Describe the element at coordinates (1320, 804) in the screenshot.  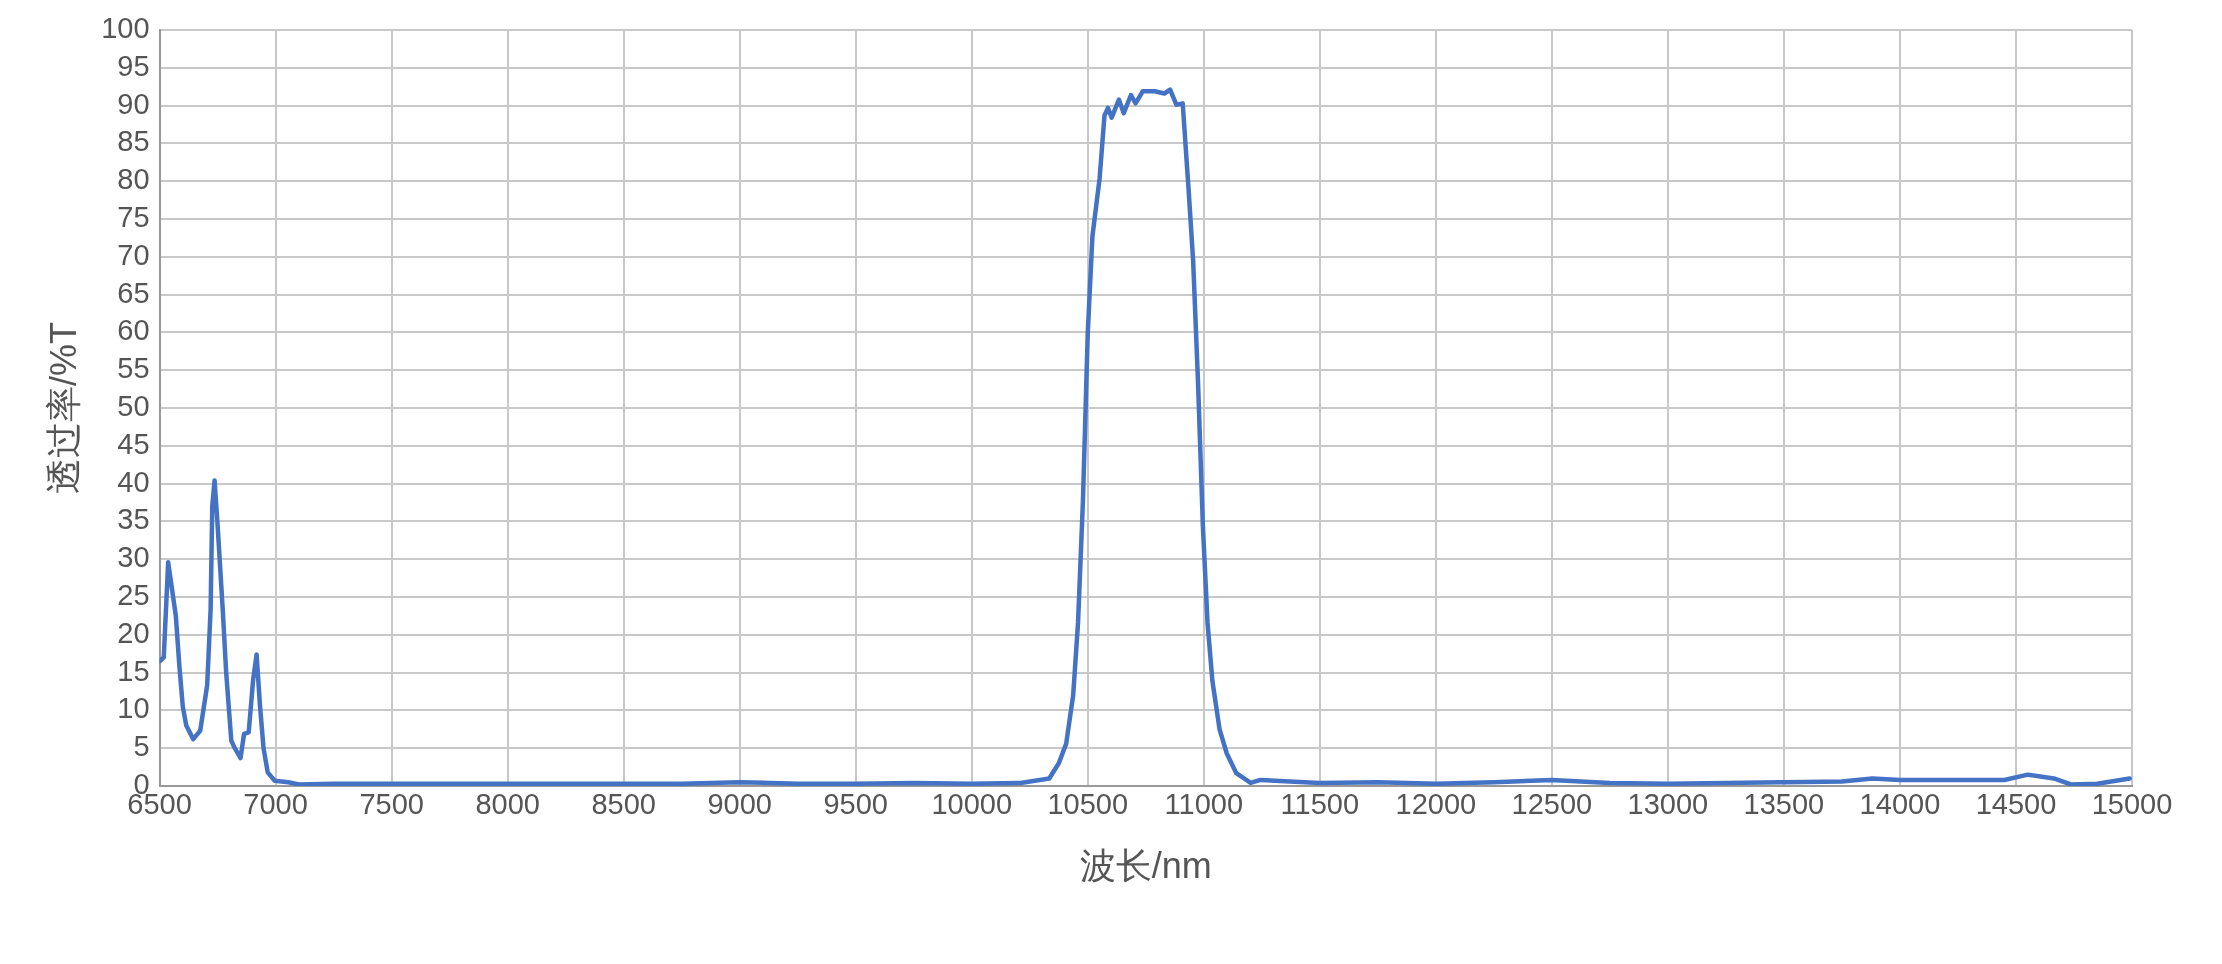
I see `x-tick-label: 11500` at that location.